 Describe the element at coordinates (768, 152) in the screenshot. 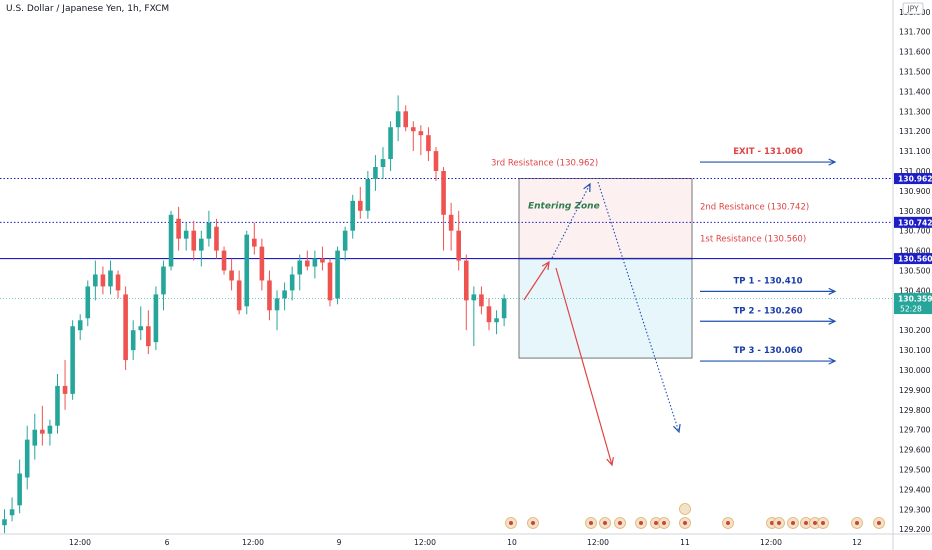

I see `target-label-0: EXIT - 131.060` at that location.